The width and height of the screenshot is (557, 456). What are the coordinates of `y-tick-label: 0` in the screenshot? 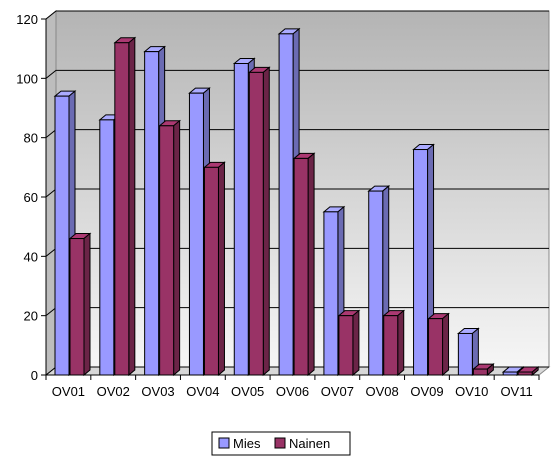 It's located at (34, 375).